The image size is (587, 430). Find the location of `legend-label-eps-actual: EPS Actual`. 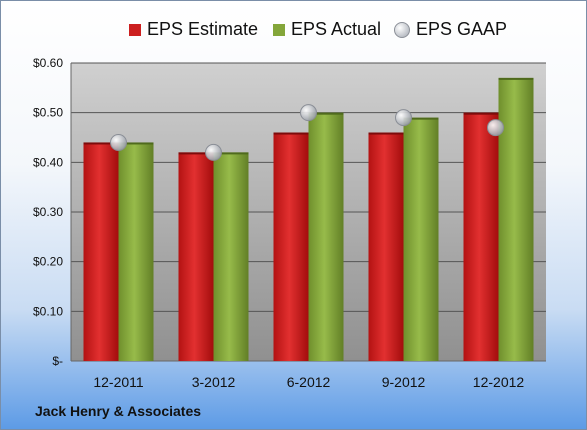

legend-label-eps-actual: EPS Actual is located at coordinates (336, 29).